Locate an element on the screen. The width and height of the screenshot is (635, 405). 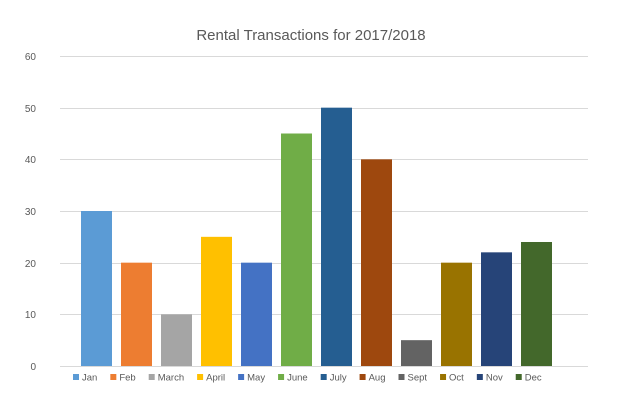
y-axis-tick-labels: 0 10 20 30 40 50 60 is located at coordinates (31, 212).